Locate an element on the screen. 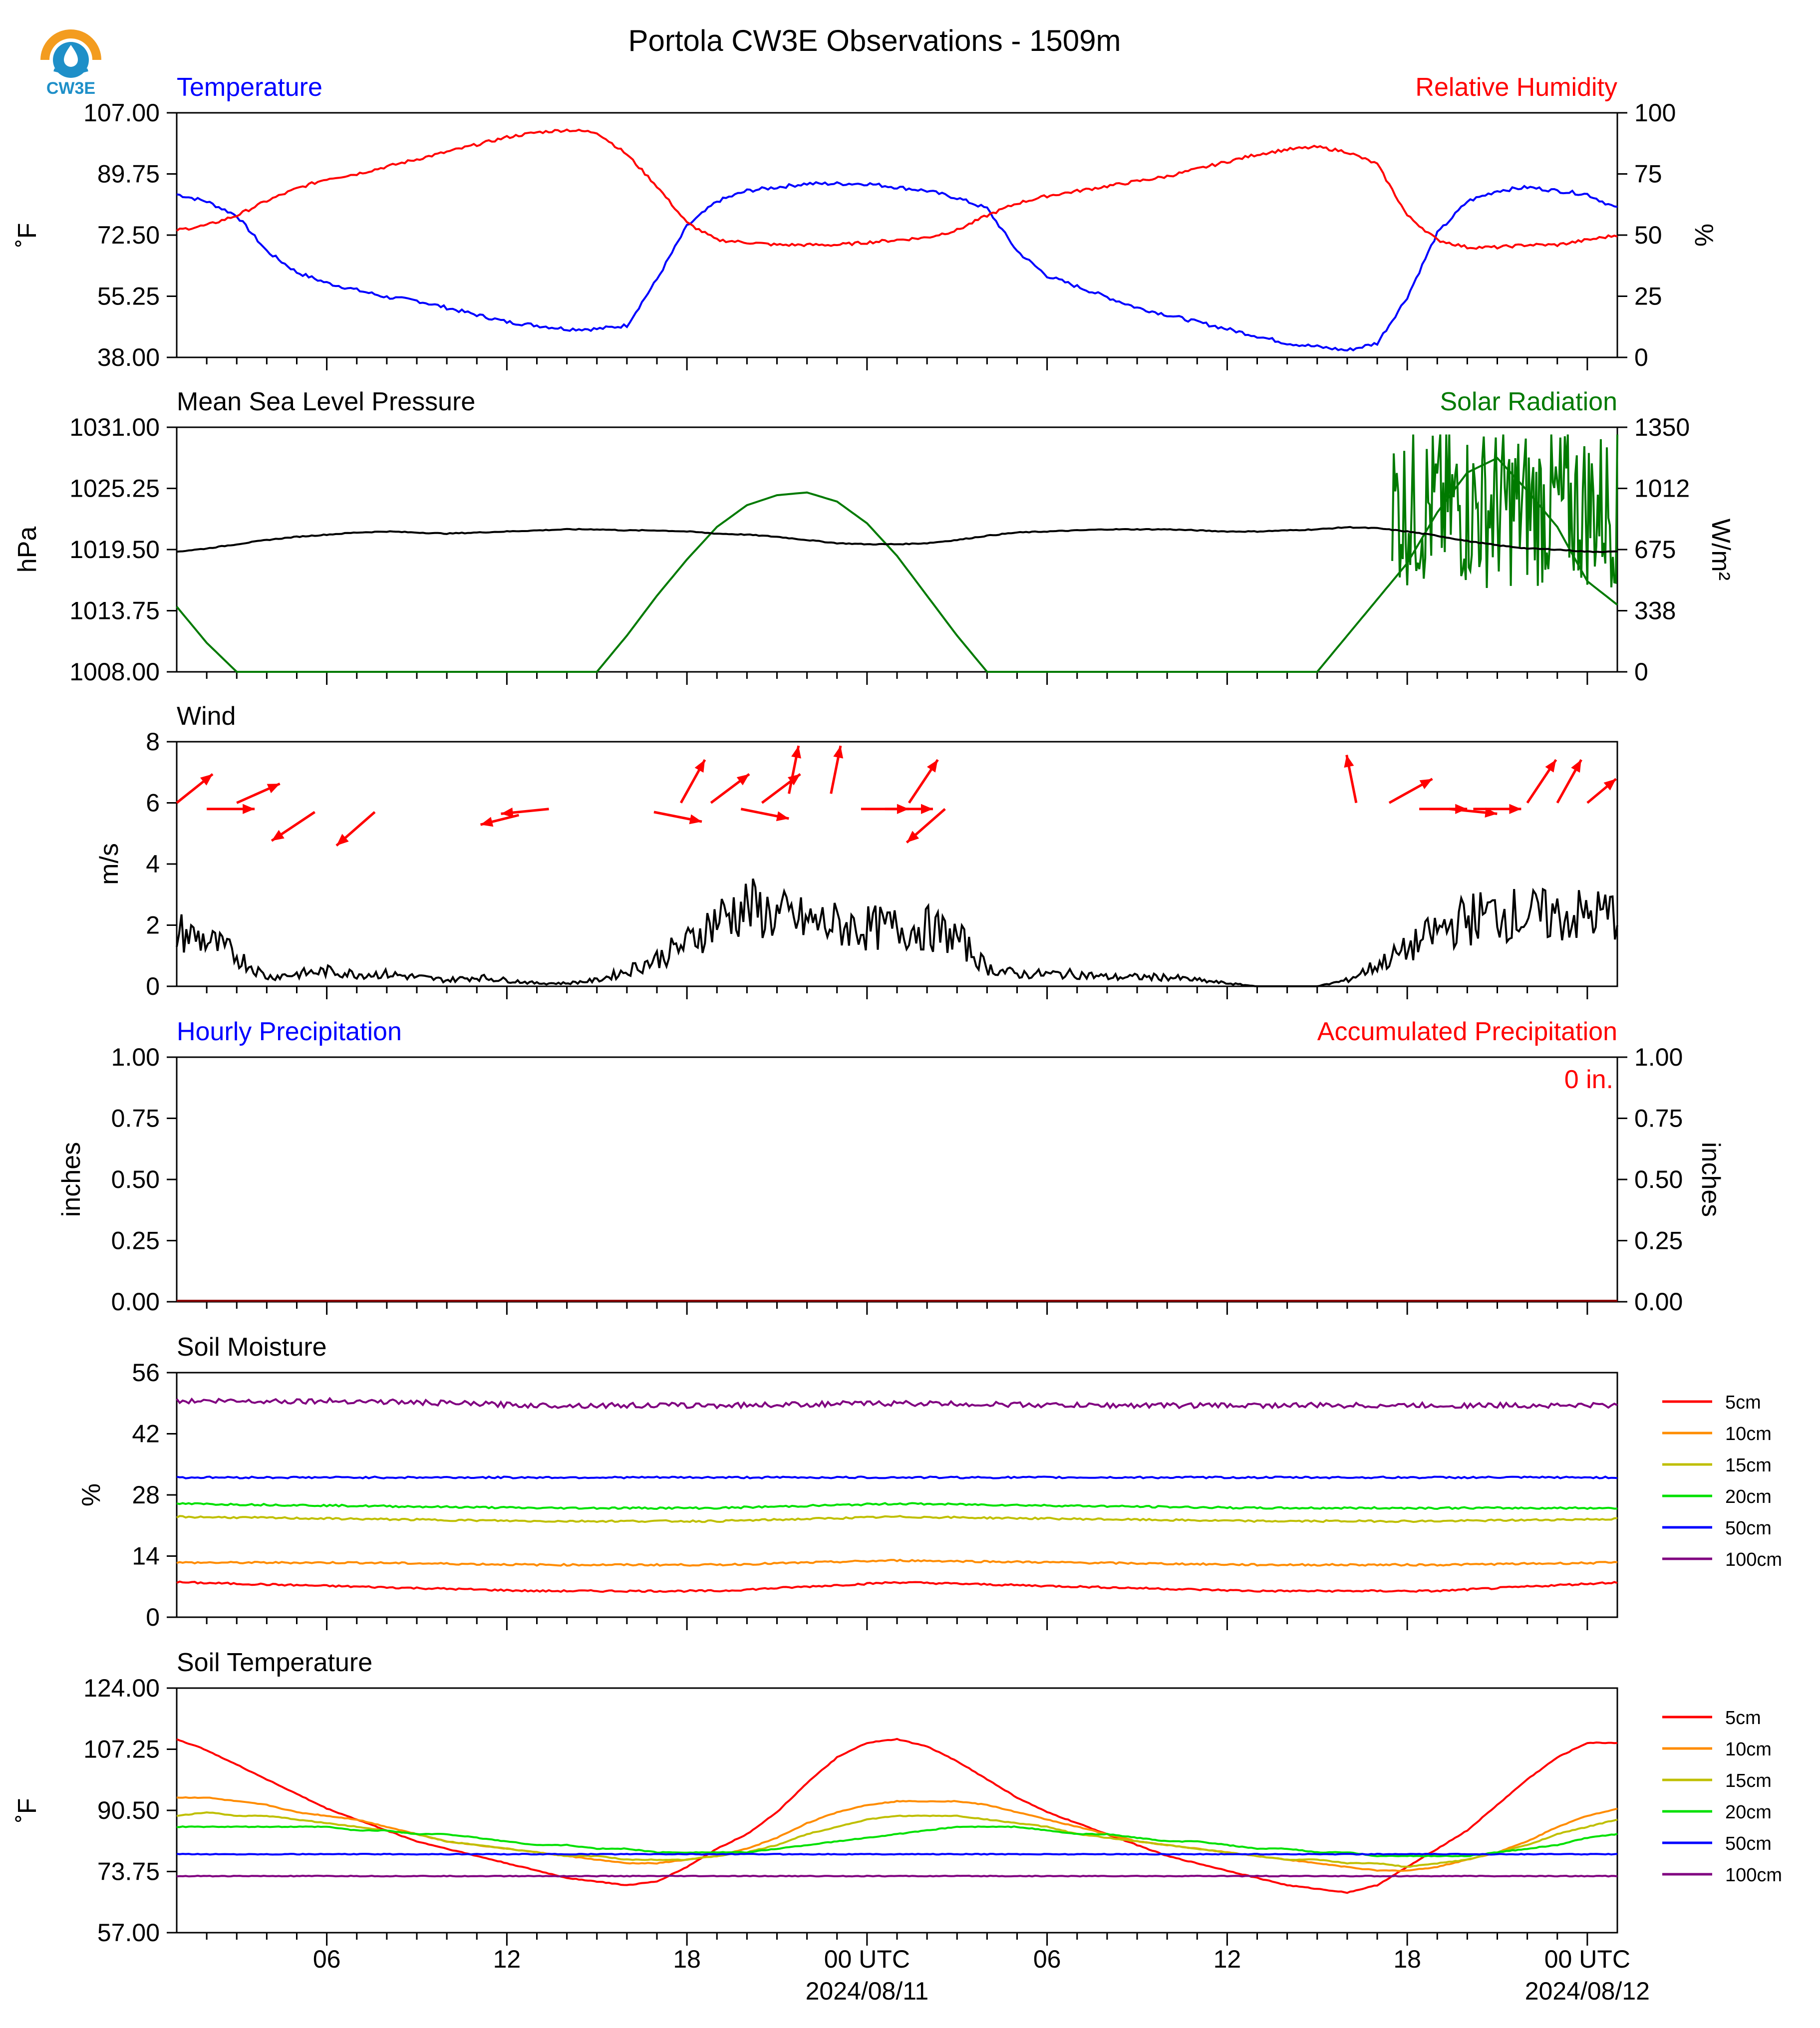 Image resolution: width=1820 pixels, height=2028 pixels. y-tick-label-left: 72.50 is located at coordinates (128, 235).